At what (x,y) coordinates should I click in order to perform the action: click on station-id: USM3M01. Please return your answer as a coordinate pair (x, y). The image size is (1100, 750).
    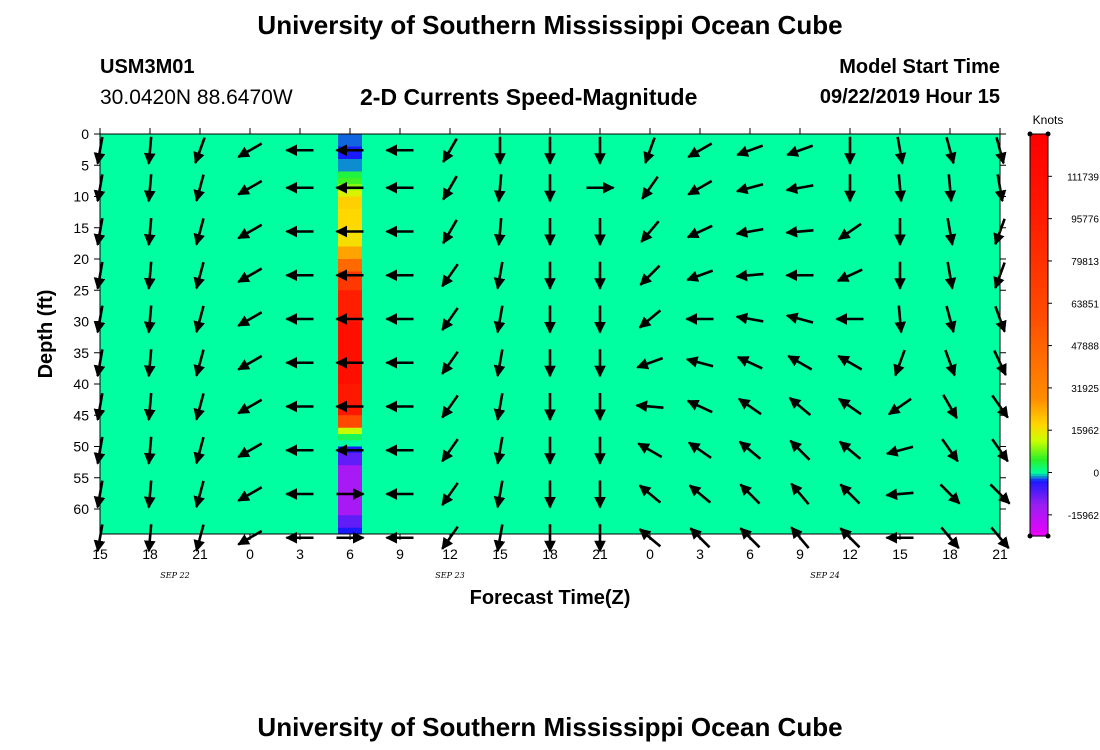
    Looking at the image, I should click on (147, 67).